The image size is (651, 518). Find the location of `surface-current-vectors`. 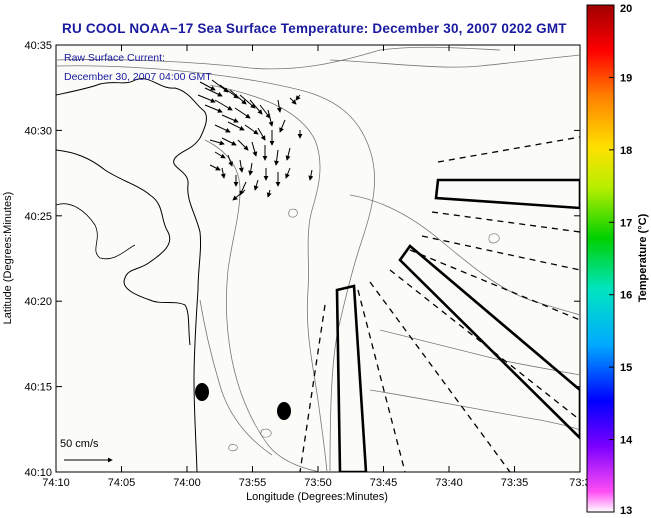

surface-current-vectors is located at coordinates (255, 140).